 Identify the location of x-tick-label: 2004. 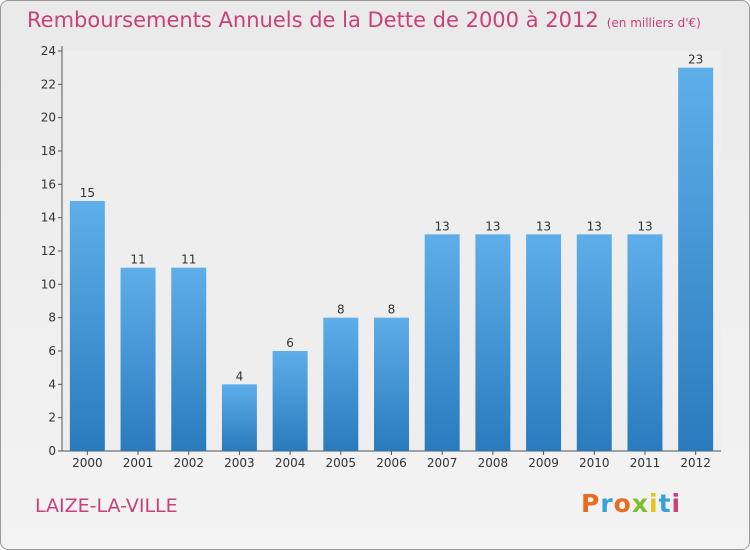
(290, 463).